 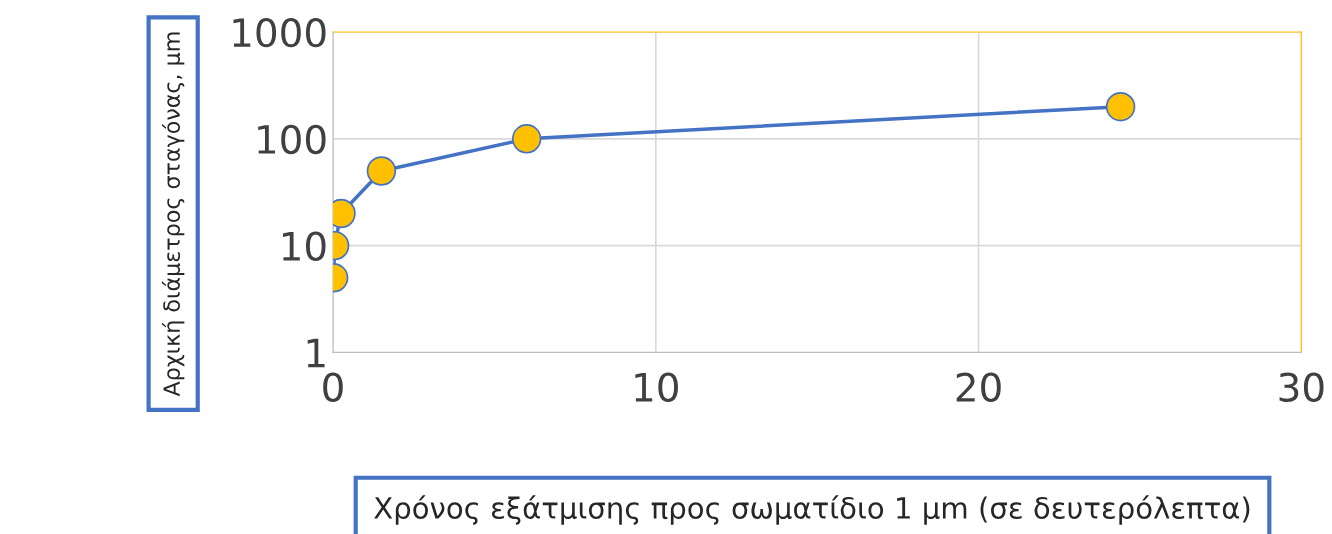 What do you see at coordinates (304, 246) in the screenshot?
I see `y-tick-label: 10` at bounding box center [304, 246].